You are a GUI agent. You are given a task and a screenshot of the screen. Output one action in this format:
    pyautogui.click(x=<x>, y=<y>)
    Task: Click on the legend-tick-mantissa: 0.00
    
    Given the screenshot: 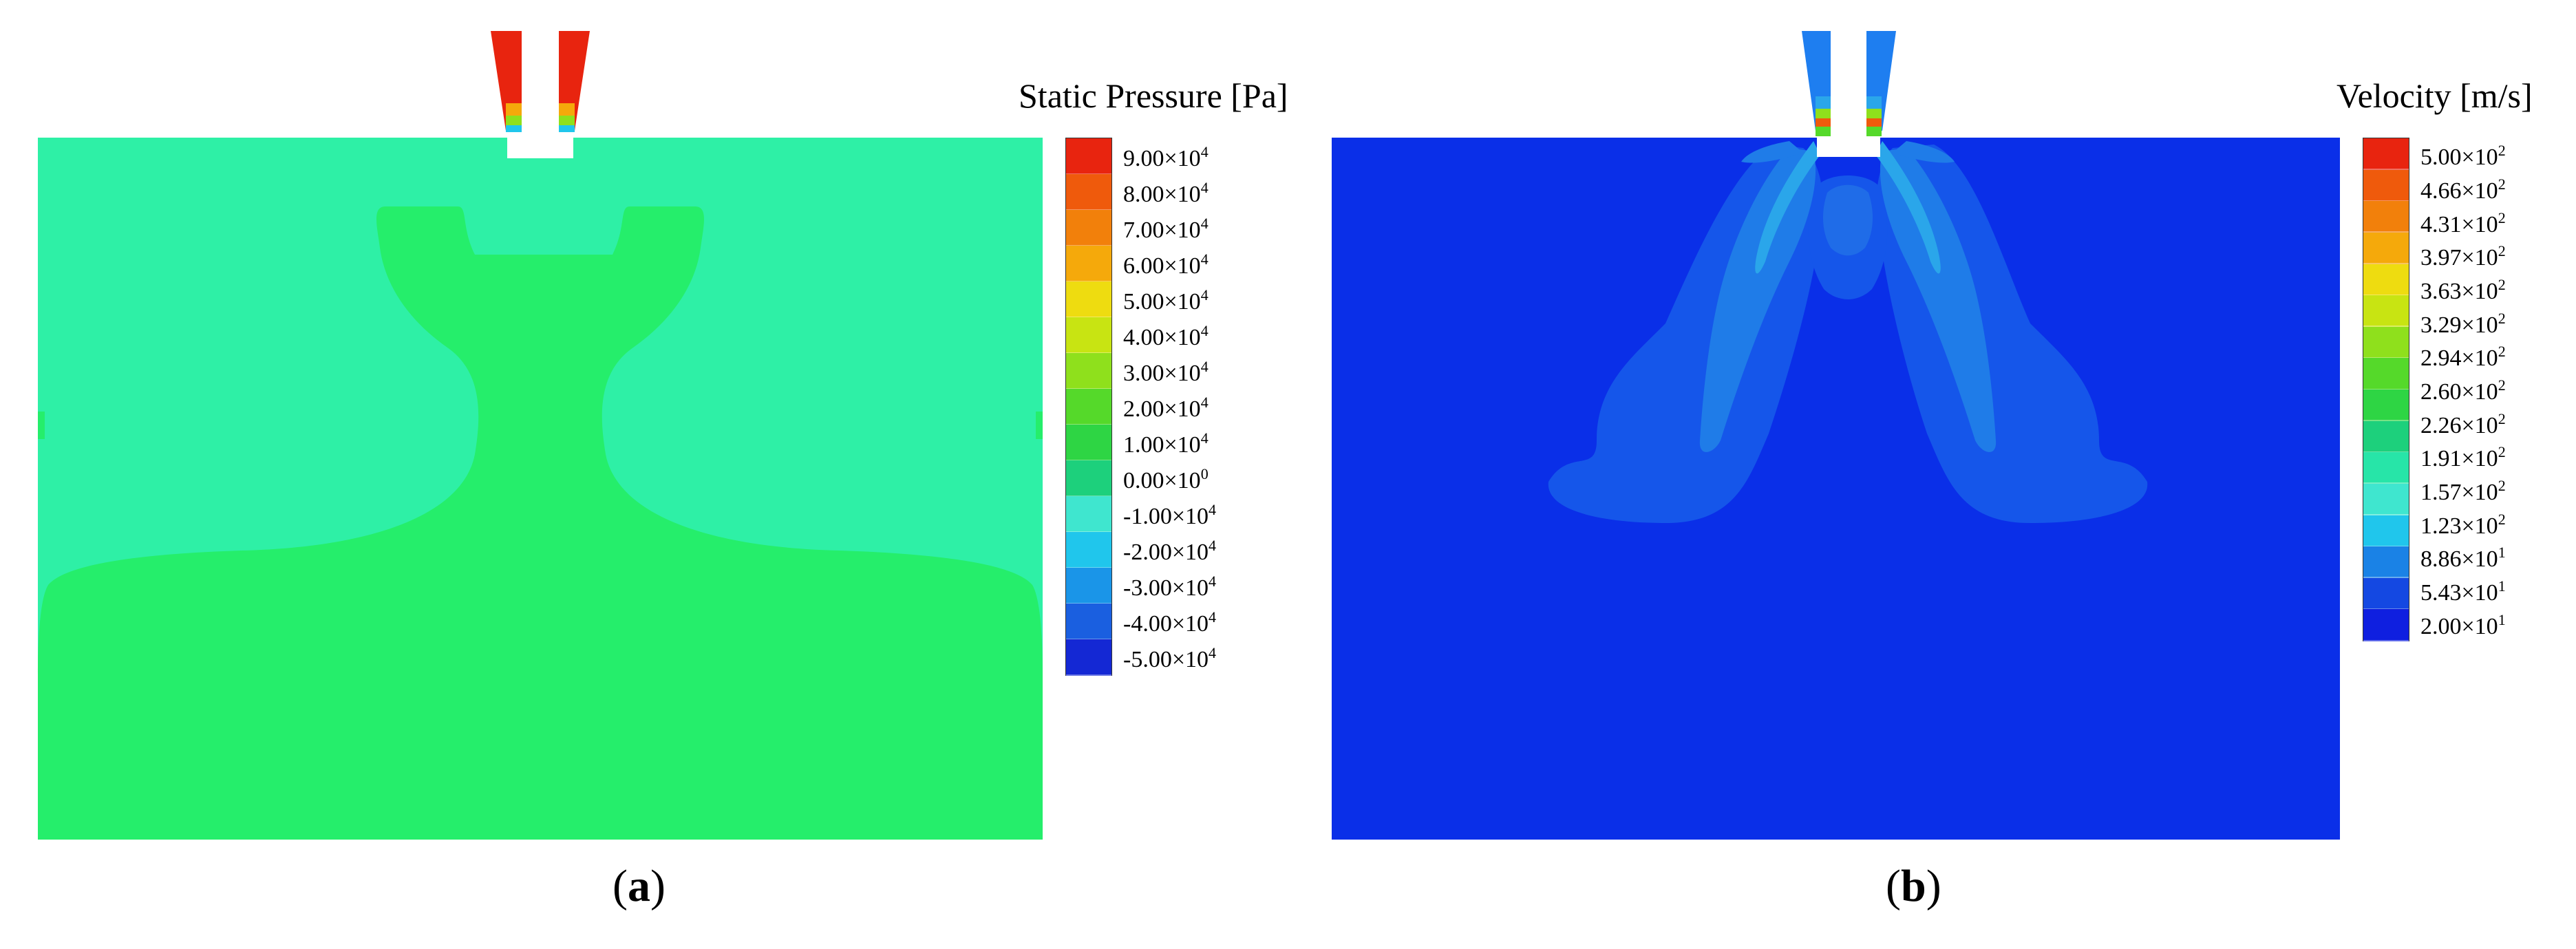 What is the action you would take?
    pyautogui.click(x=1143, y=480)
    